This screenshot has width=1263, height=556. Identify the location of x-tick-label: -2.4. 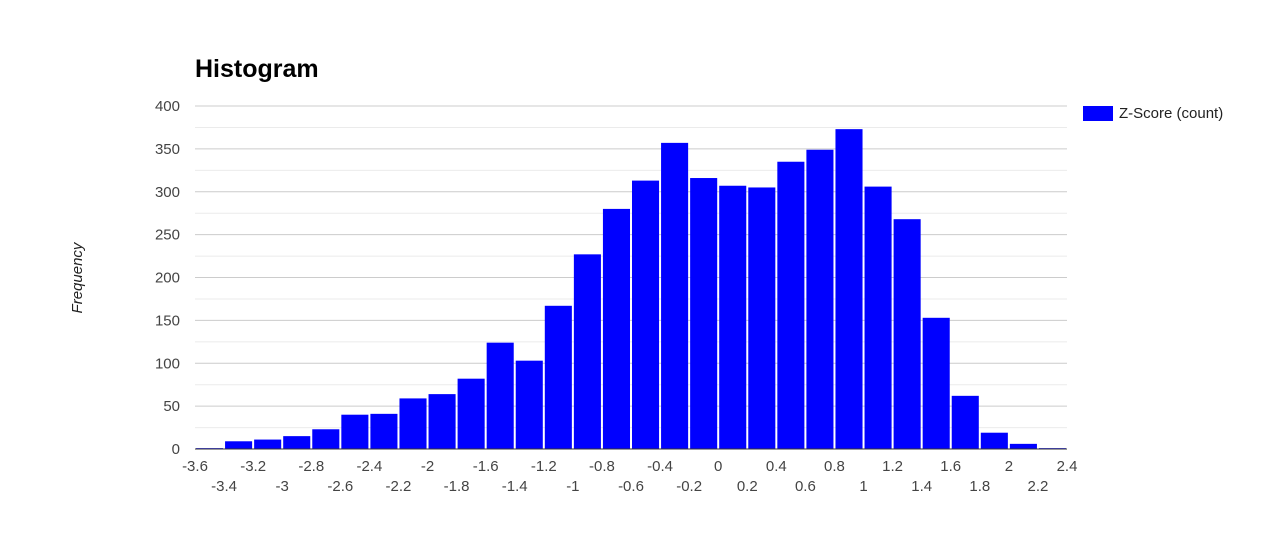
(369, 466).